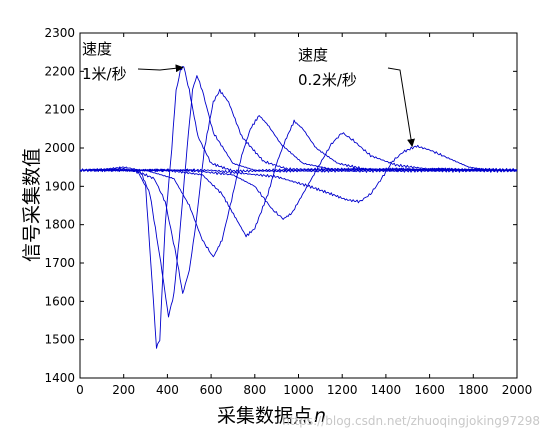  I want to click on y-tick-label-5: 1900, so click(59, 186).